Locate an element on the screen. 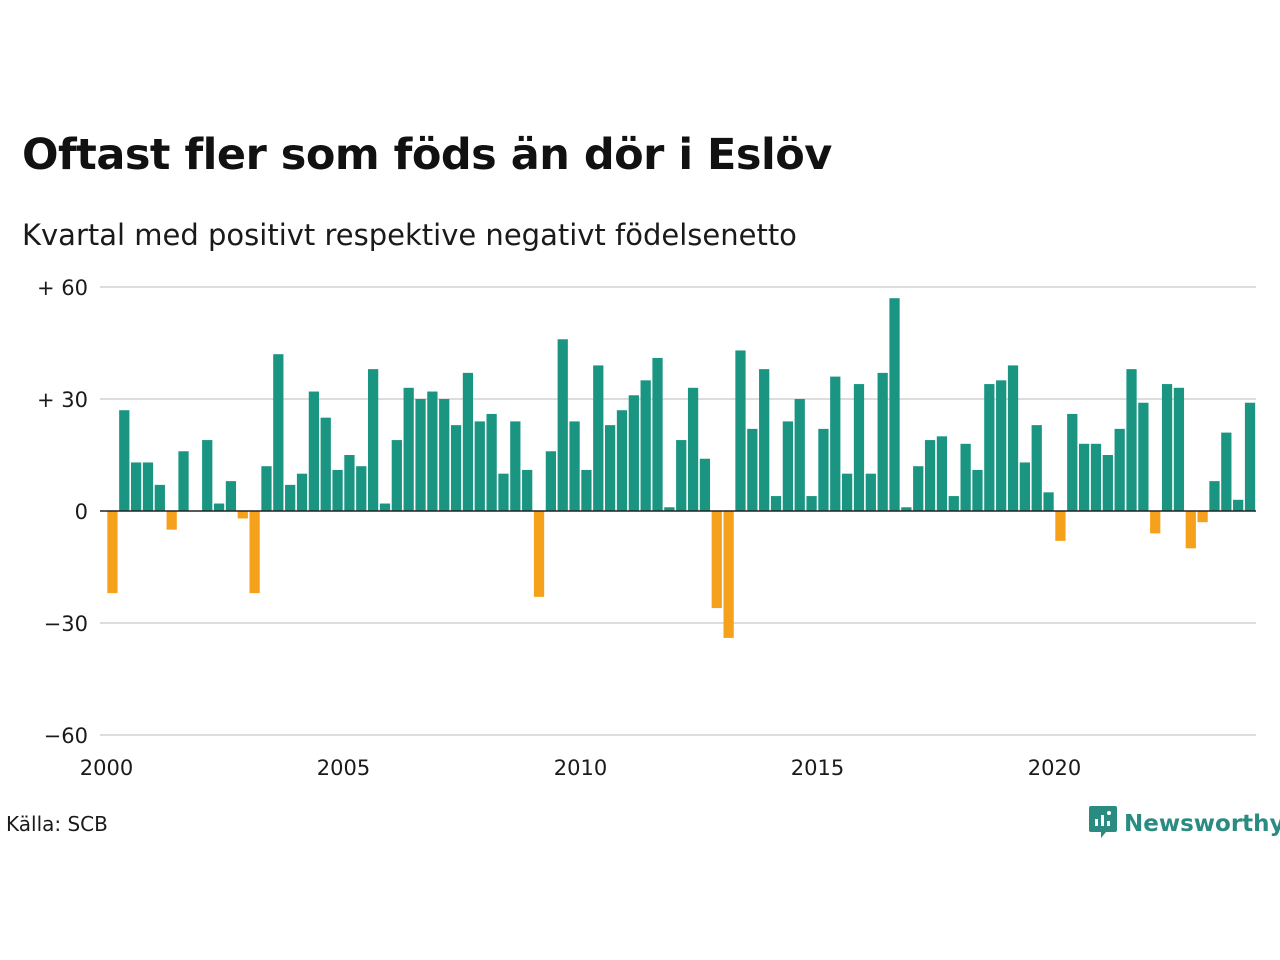 The height and width of the screenshot is (960, 1280). brand-name: Newsworthy is located at coordinates (1202, 824).